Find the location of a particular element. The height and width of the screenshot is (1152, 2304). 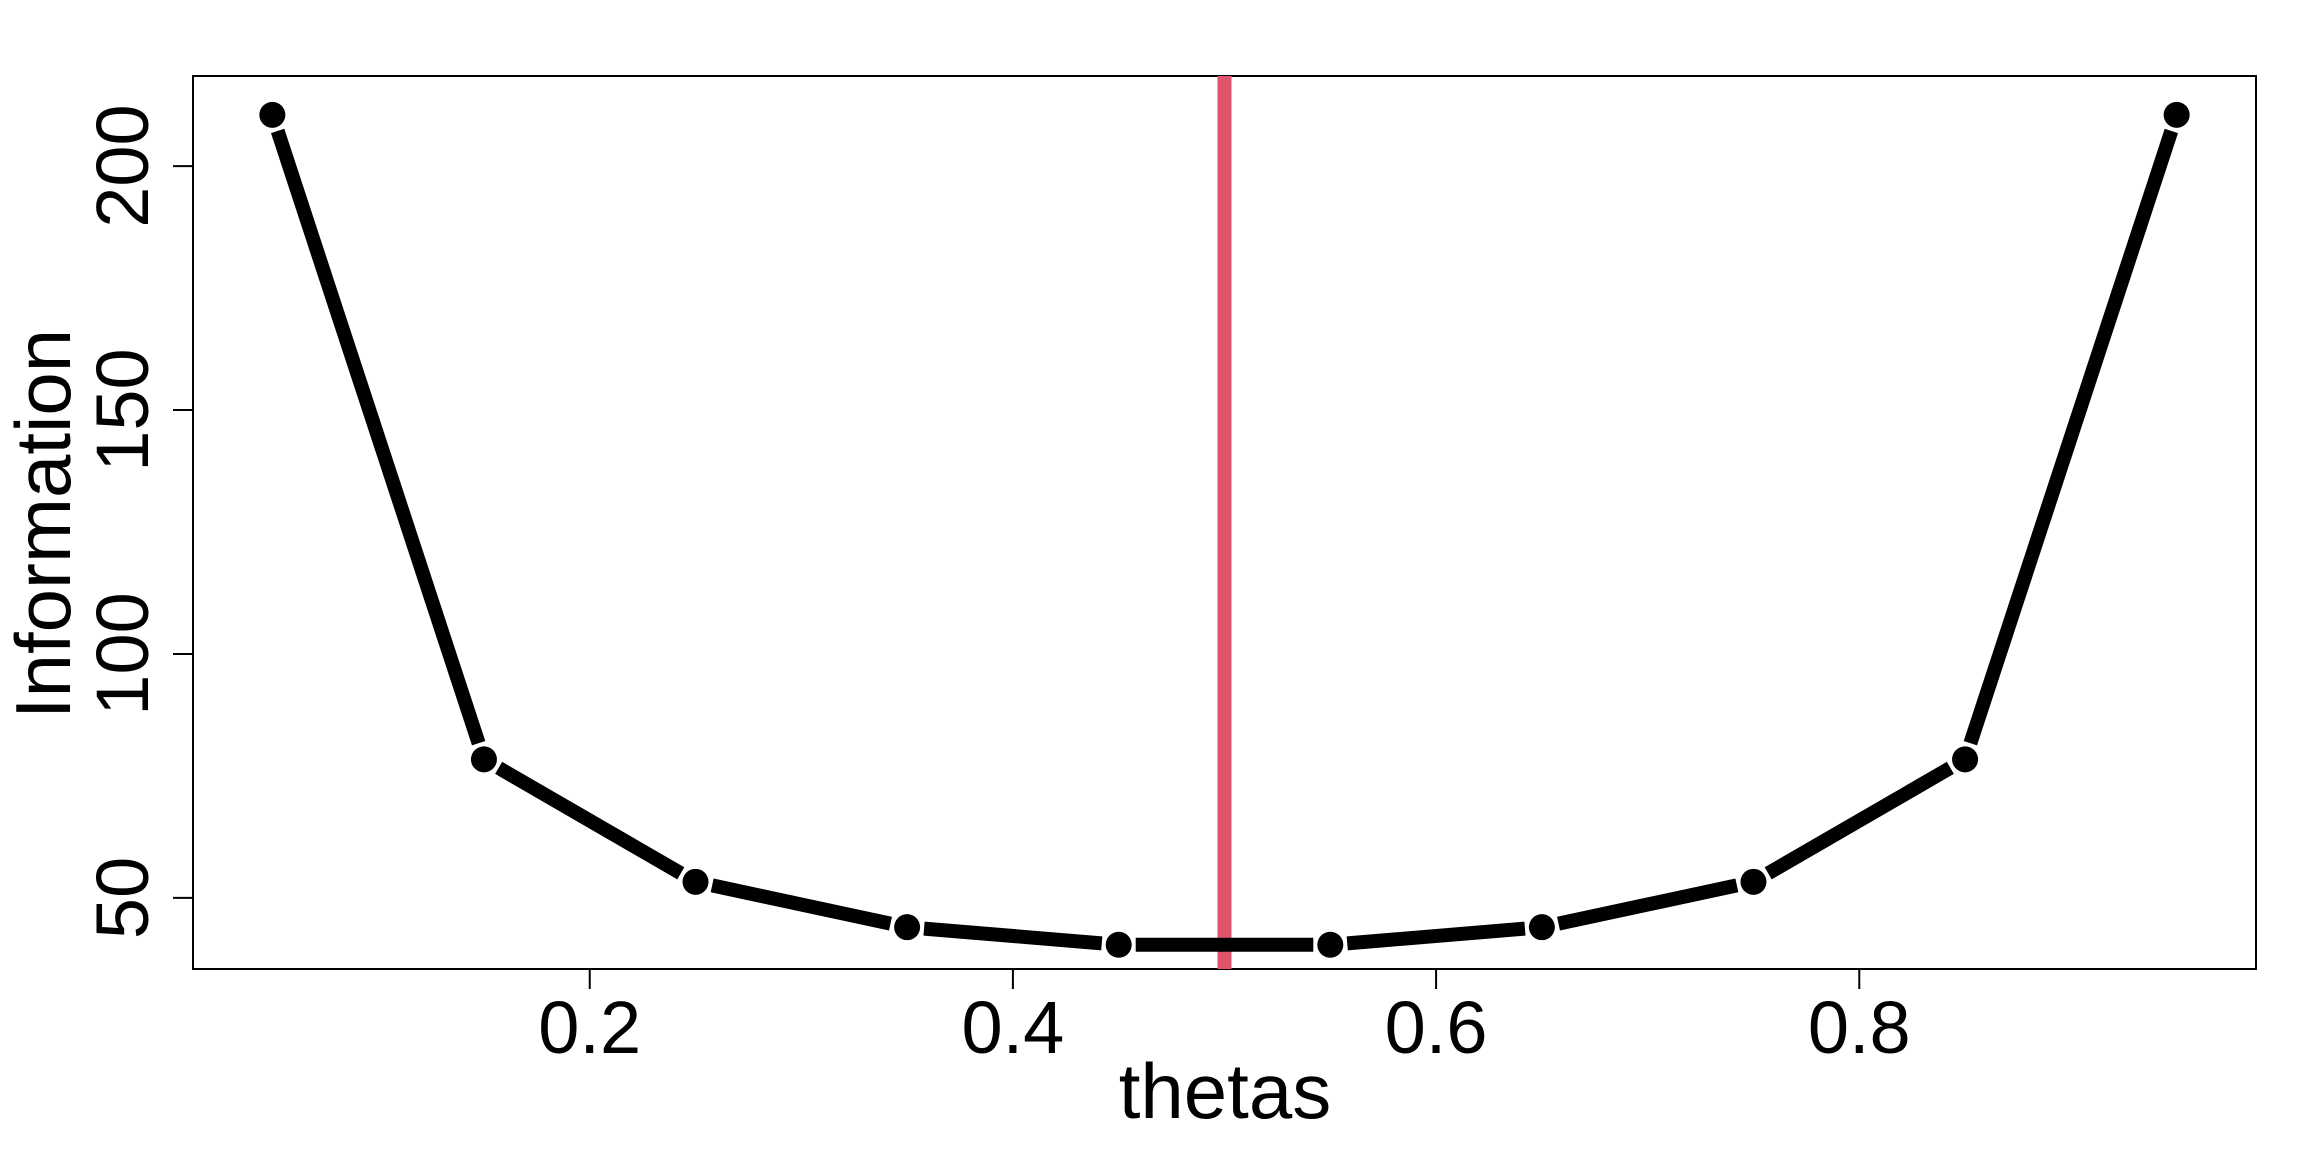

y-tick-label: 50 is located at coordinates (122, 898).